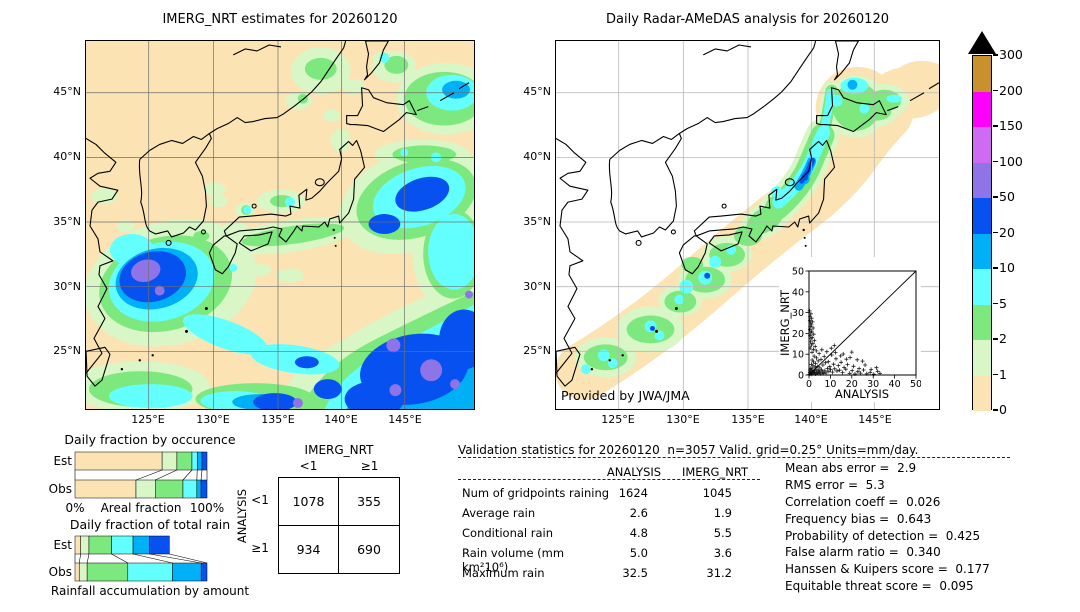 The image size is (1080, 612). Describe the element at coordinates (1003, 374) in the screenshot. I see `colorbar-tick-label: 1` at that location.